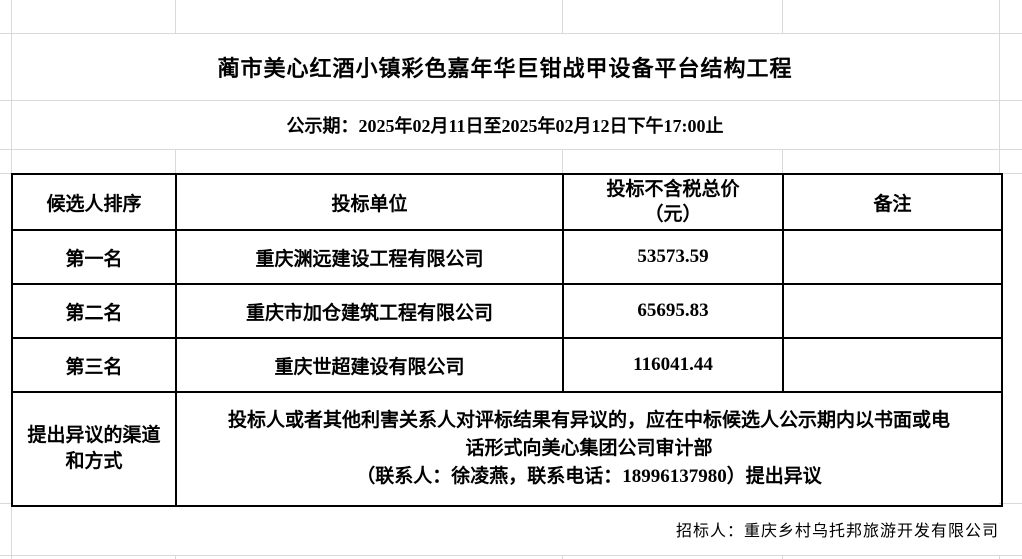 This screenshot has height=559, width=1022. I want to click on header-price: 投标不含税总价 （元）, so click(673, 202).